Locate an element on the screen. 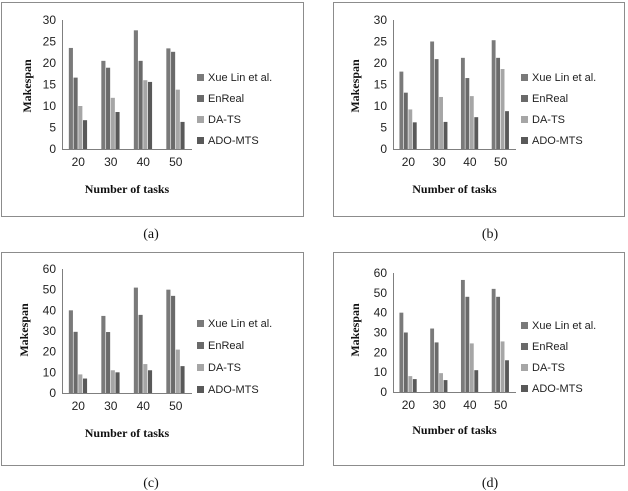 This screenshot has width=628, height=491. figure-caption: (c) is located at coordinates (151, 483).